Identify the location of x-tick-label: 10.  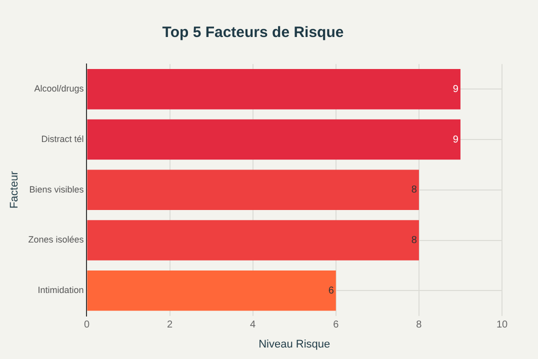
(502, 325).